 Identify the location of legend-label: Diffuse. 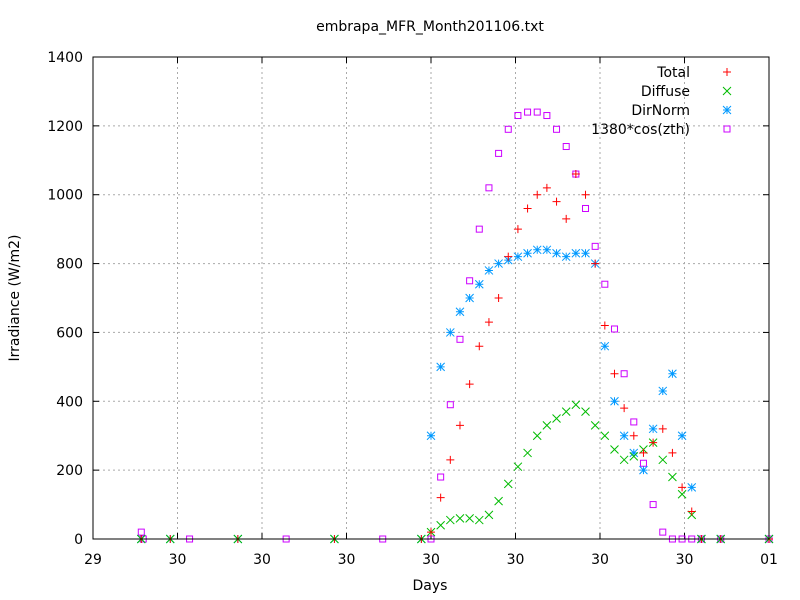
(665, 92).